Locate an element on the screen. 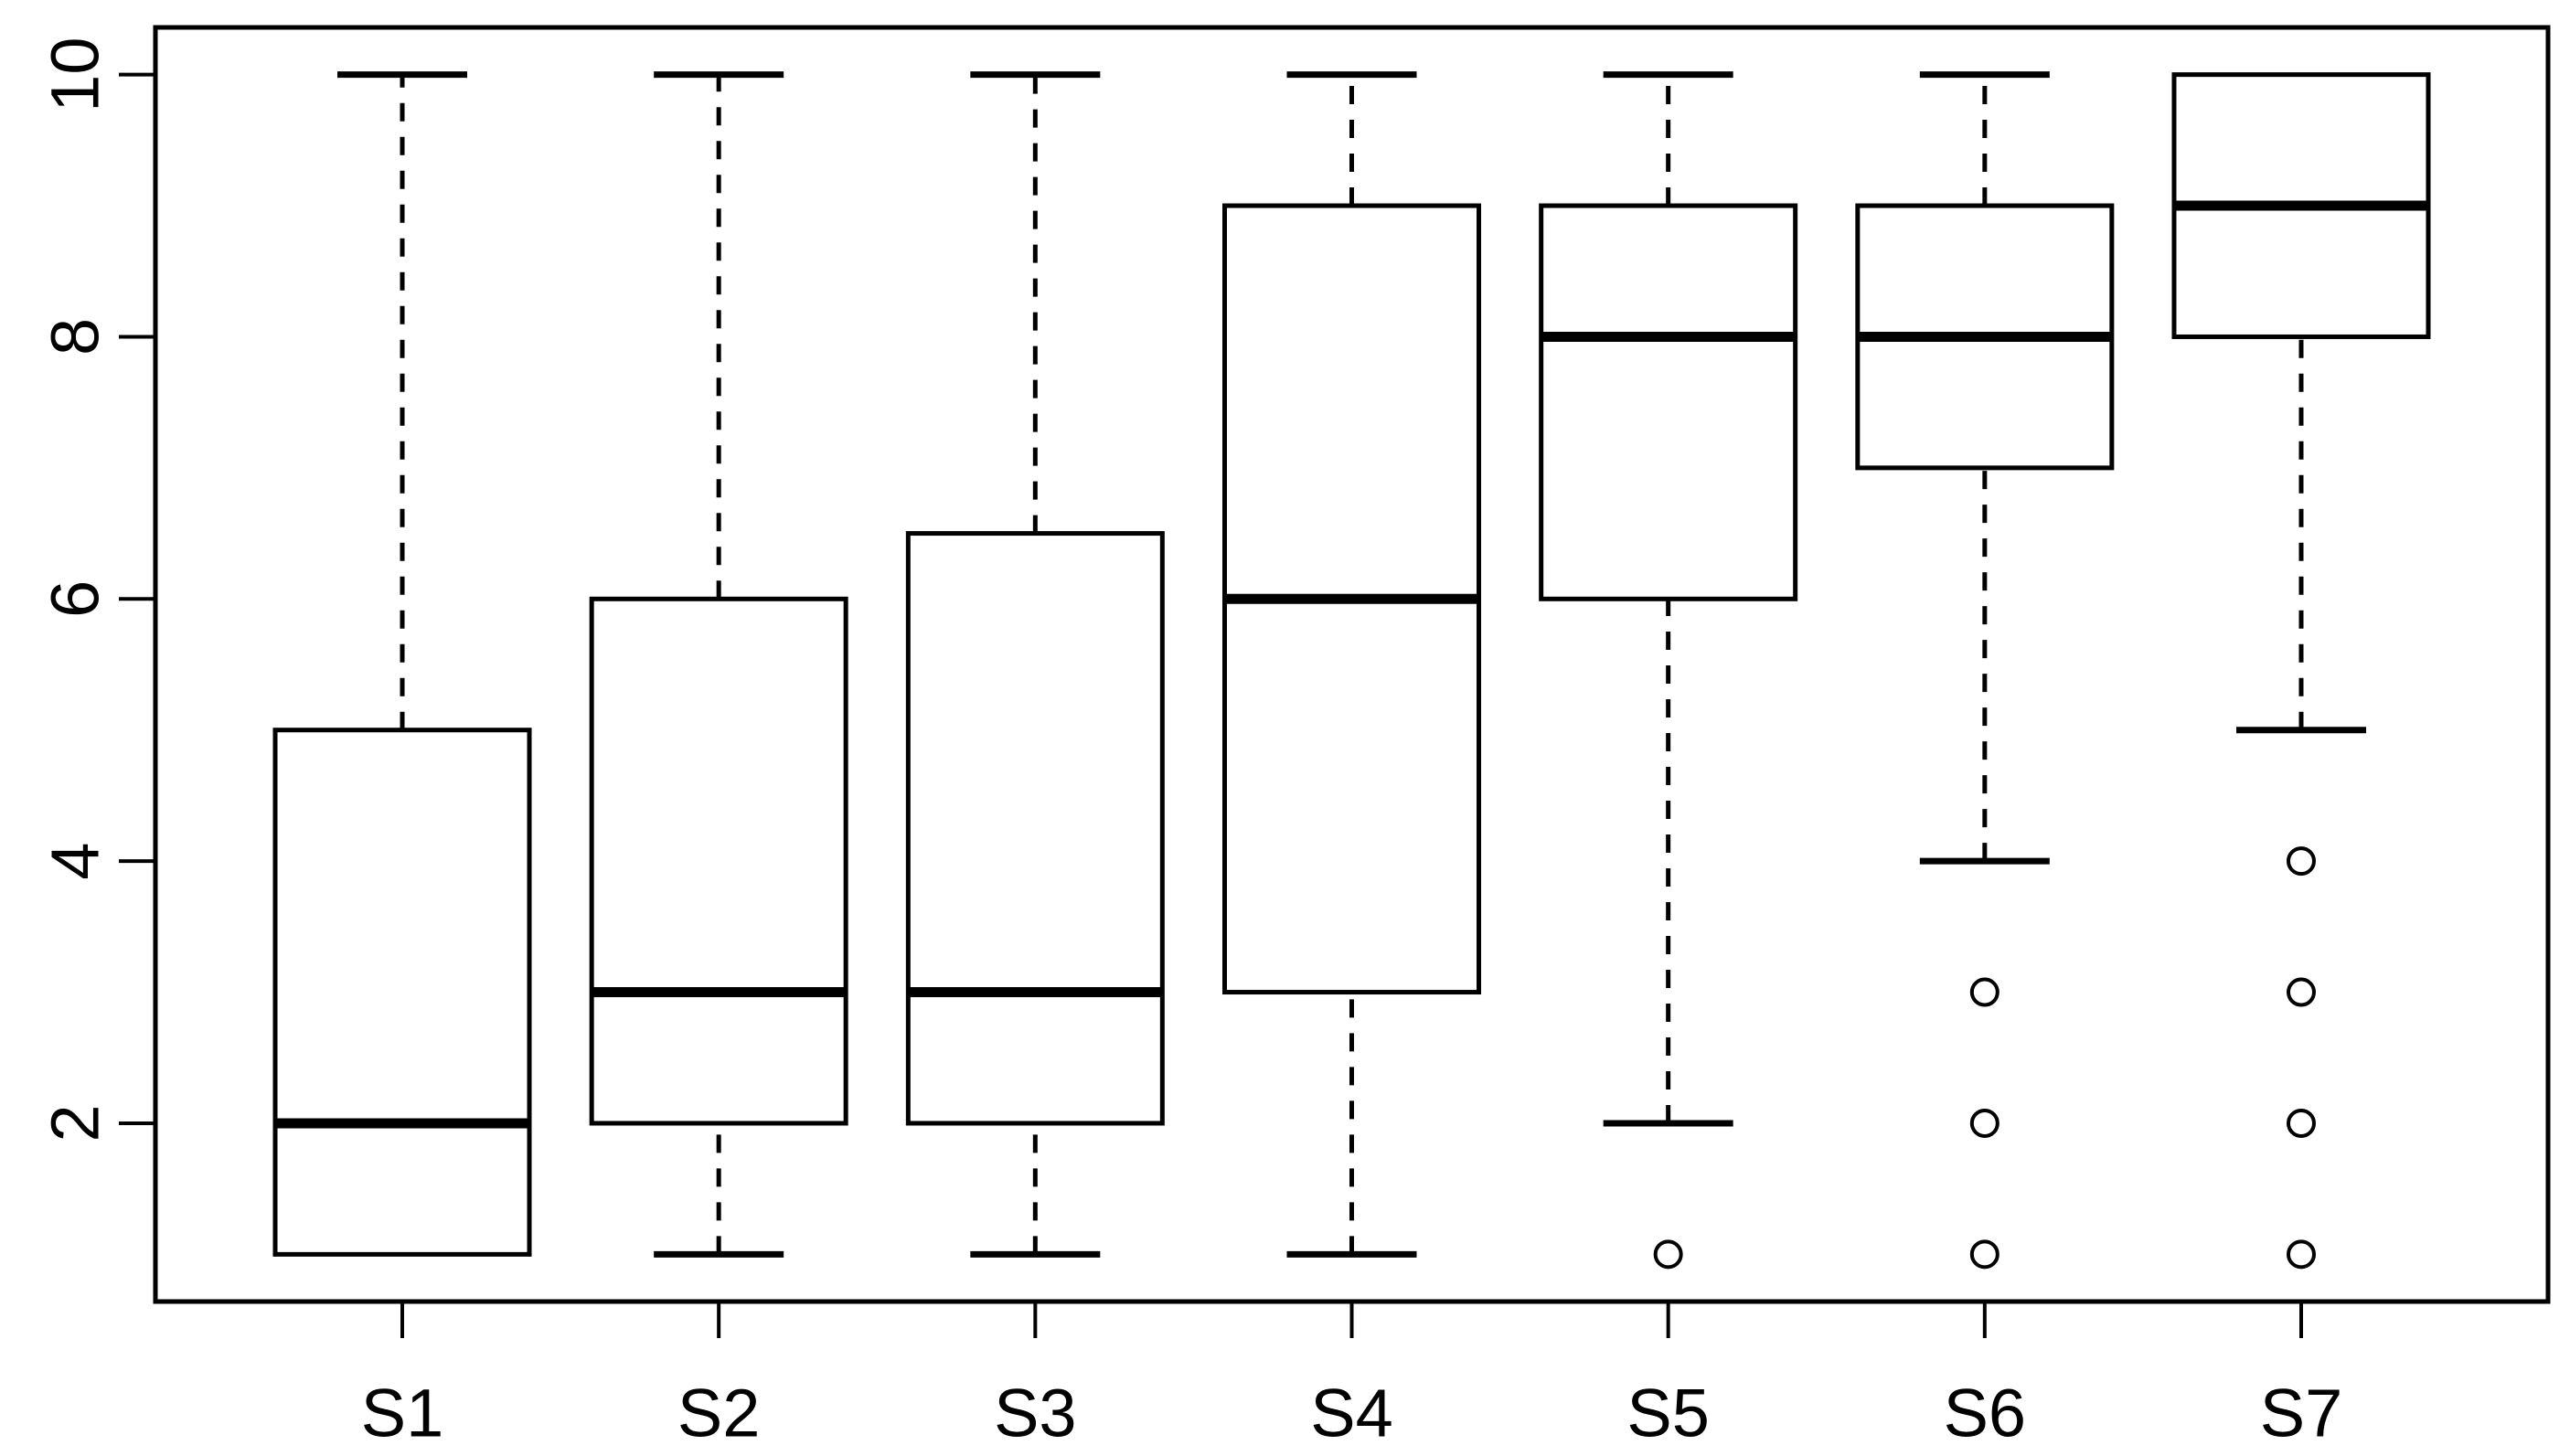  x-axis-tick-label: S4 is located at coordinates (1351, 1414).